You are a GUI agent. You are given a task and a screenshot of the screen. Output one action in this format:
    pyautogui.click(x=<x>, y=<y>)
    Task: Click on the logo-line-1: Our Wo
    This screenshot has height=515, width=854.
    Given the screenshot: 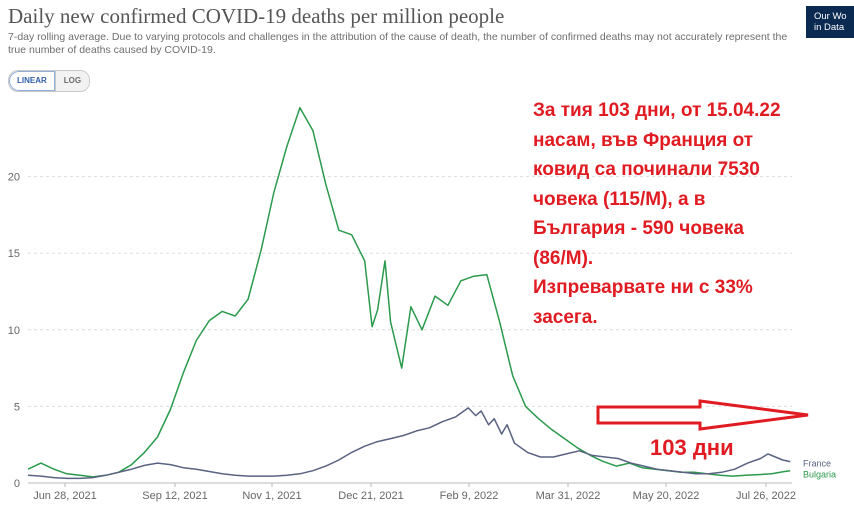 What is the action you would take?
    pyautogui.click(x=830, y=16)
    